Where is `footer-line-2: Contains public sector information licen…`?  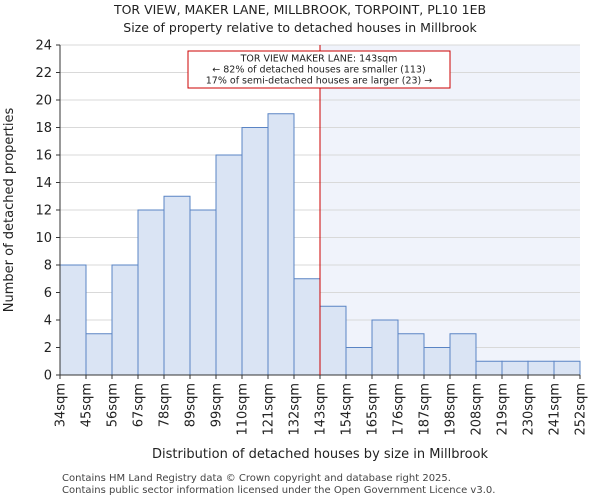
footer-line-2: Contains public sector information licen… is located at coordinates (279, 490).